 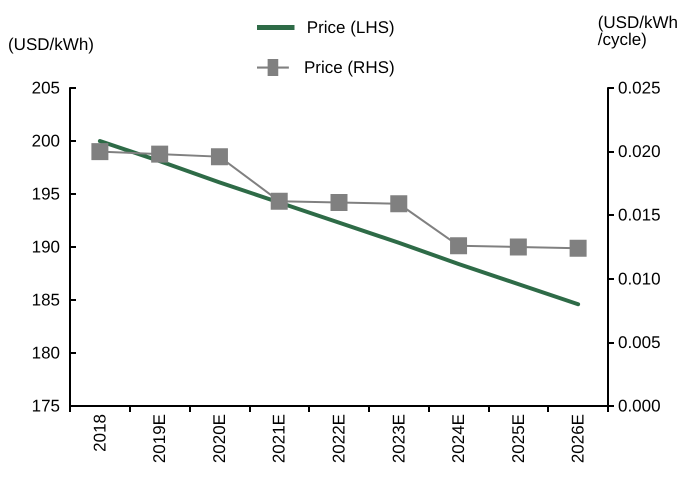 What do you see at coordinates (458, 439) in the screenshot?
I see `x-tick-label: 2024E` at bounding box center [458, 439].